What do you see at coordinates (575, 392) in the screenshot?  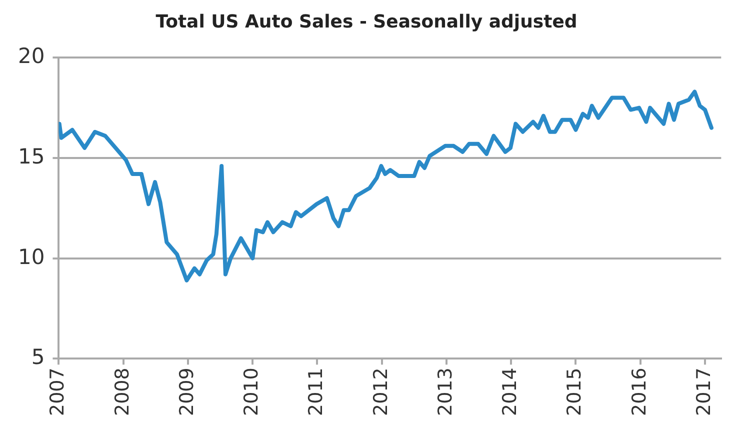 I see `x-tick-label: 2015` at bounding box center [575, 392].